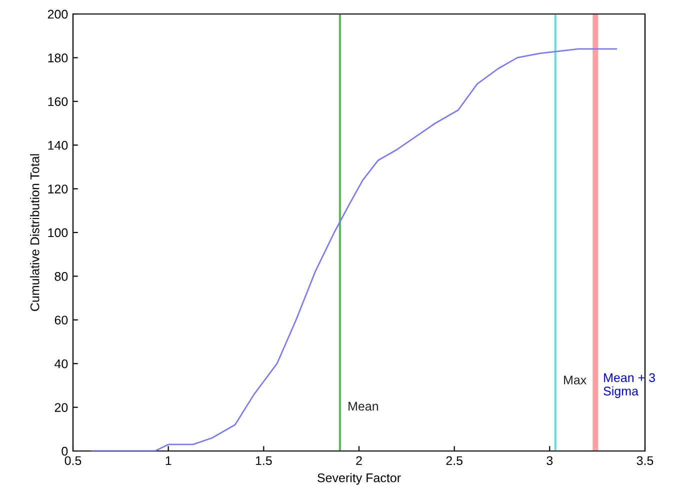  I want to click on y-tick-label: 160, so click(58, 101).